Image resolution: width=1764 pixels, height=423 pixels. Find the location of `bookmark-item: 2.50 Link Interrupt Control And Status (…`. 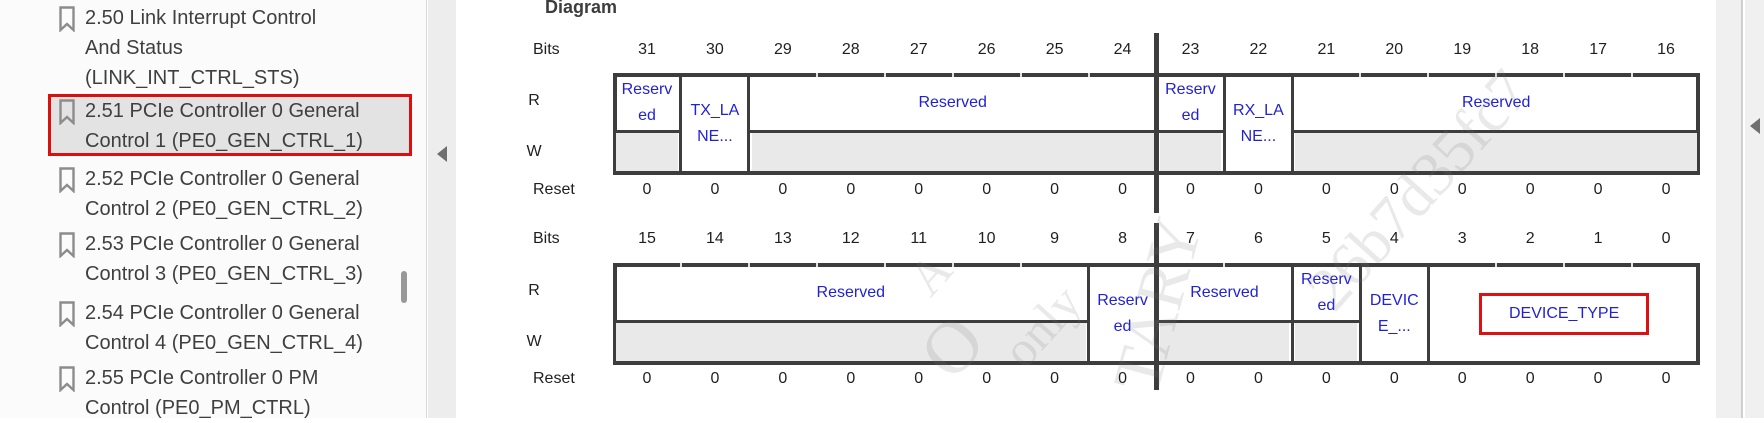

bookmark-item: 2.50 Link Interrupt Control And Status (… is located at coordinates (210, 46).